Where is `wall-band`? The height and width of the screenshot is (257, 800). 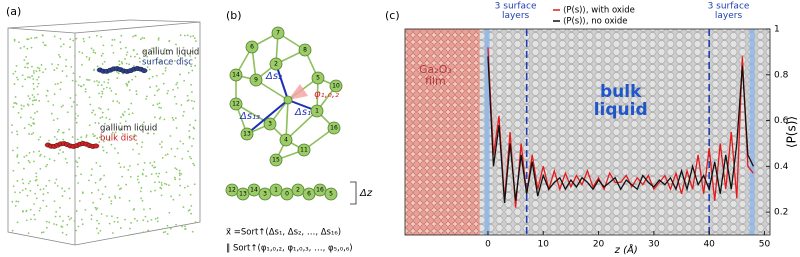
wall-band is located at coordinates (752, 132).